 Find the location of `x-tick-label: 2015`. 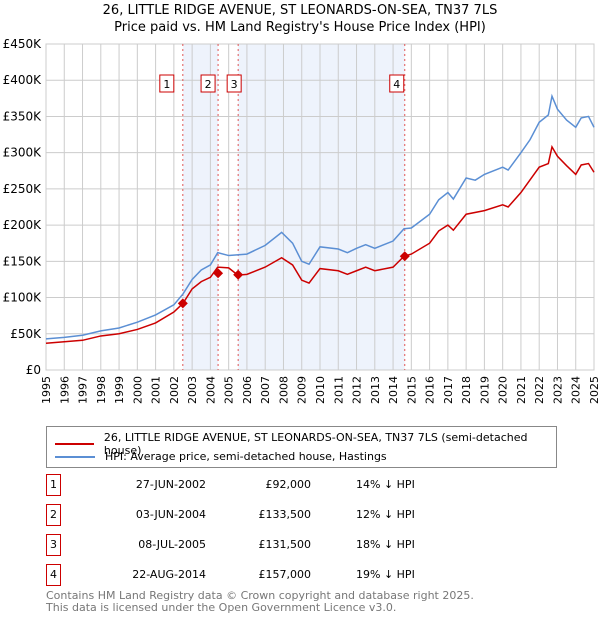

x-tick-label: 2015 is located at coordinates (411, 390).